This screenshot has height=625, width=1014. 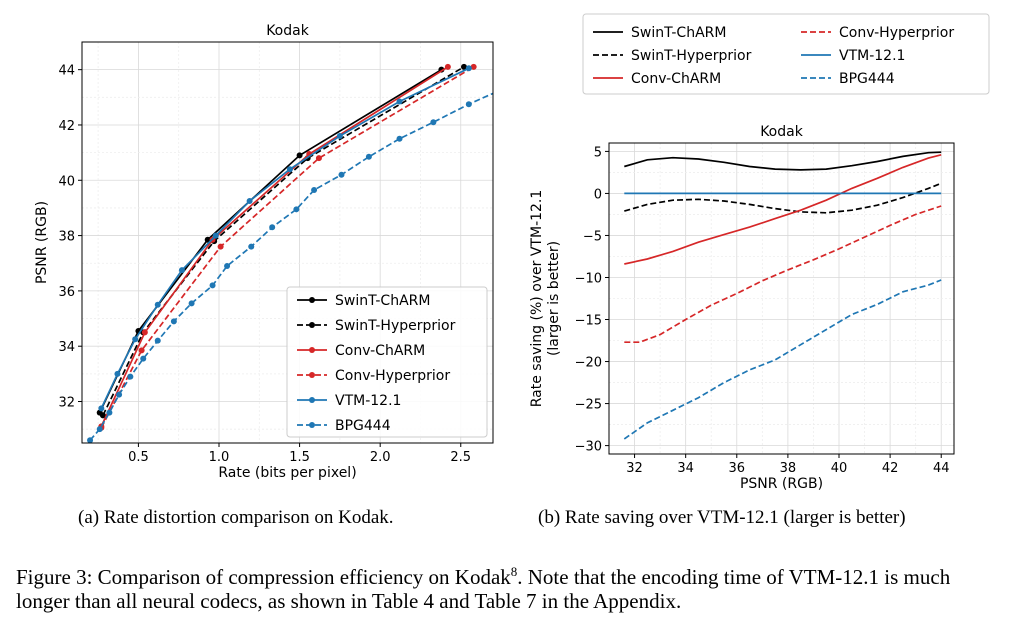 I want to click on x-tick-label: 40, so click(x=839, y=468).